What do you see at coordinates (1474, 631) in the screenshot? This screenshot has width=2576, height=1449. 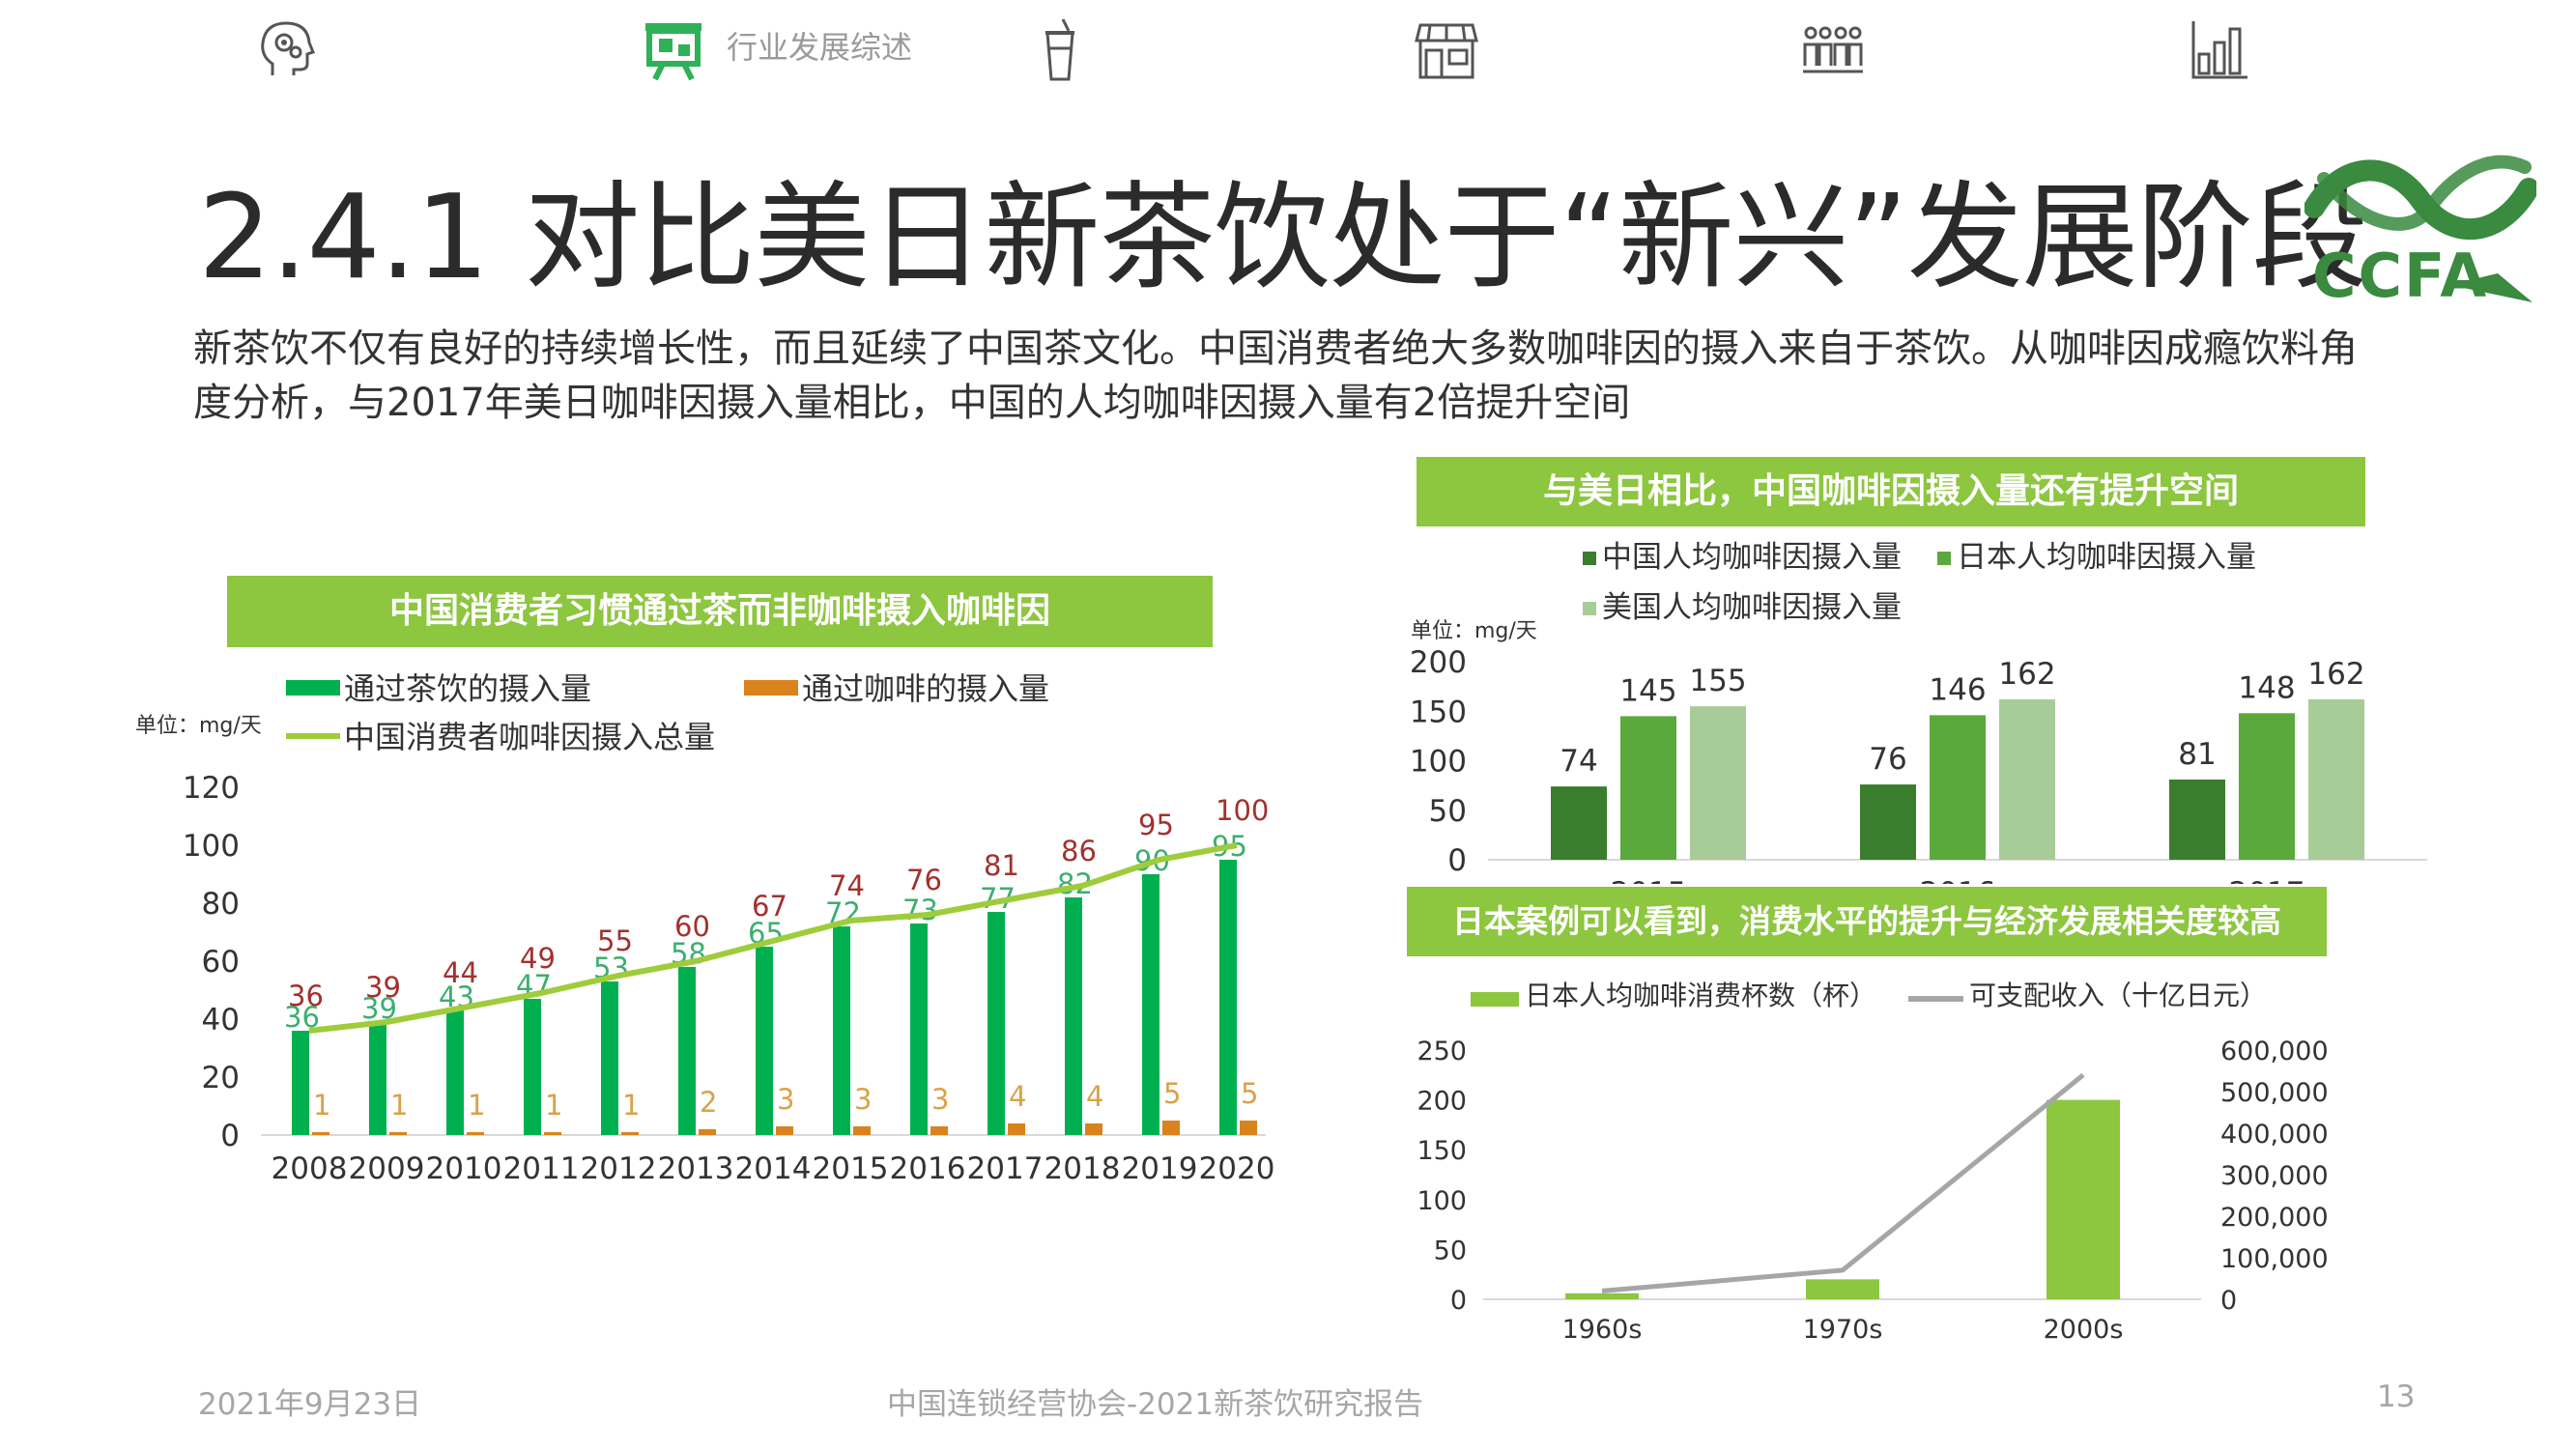 I see `unit-label: 单位：mg/天` at bounding box center [1474, 631].